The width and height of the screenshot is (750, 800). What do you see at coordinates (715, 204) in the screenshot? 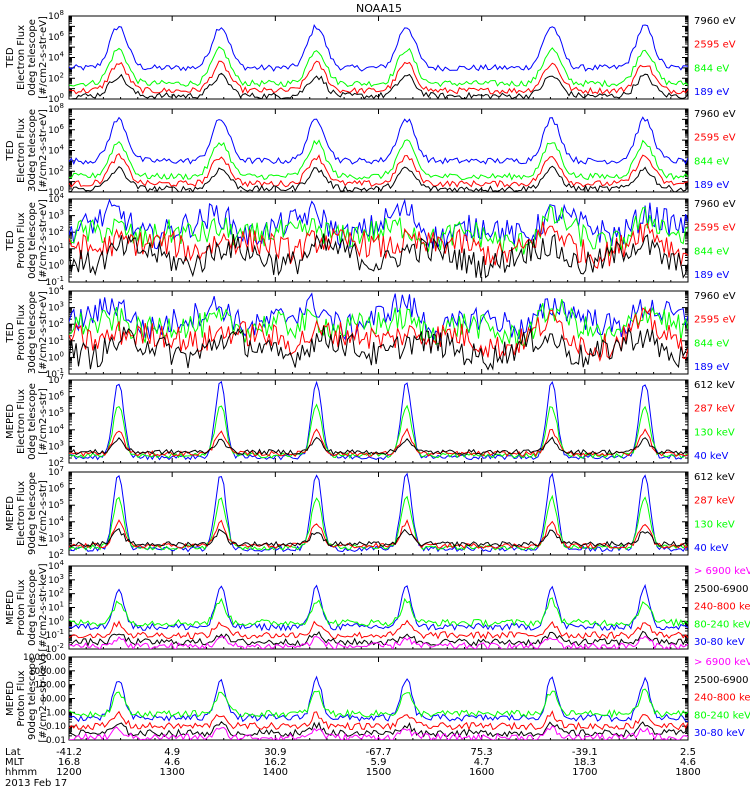
I see `legend-entry: 7960 eV` at bounding box center [715, 204].